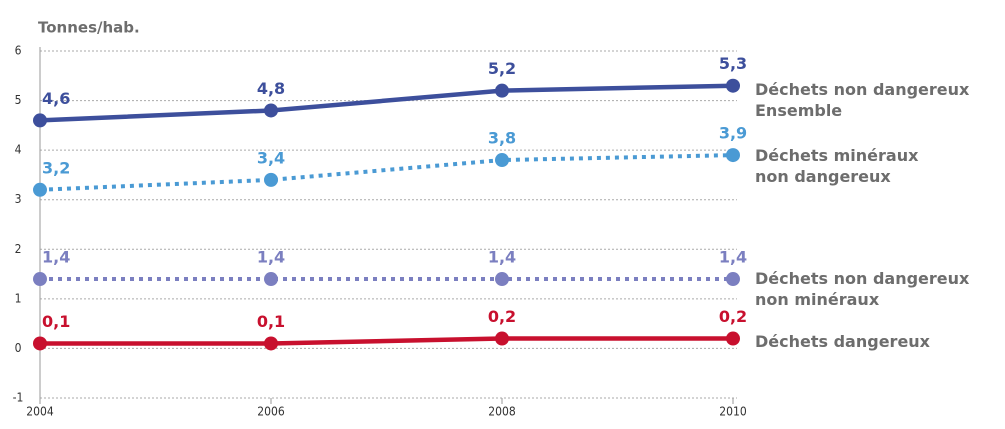 The height and width of the screenshot is (429, 1005). I want to click on y-tick-label: 3, so click(18, 199).